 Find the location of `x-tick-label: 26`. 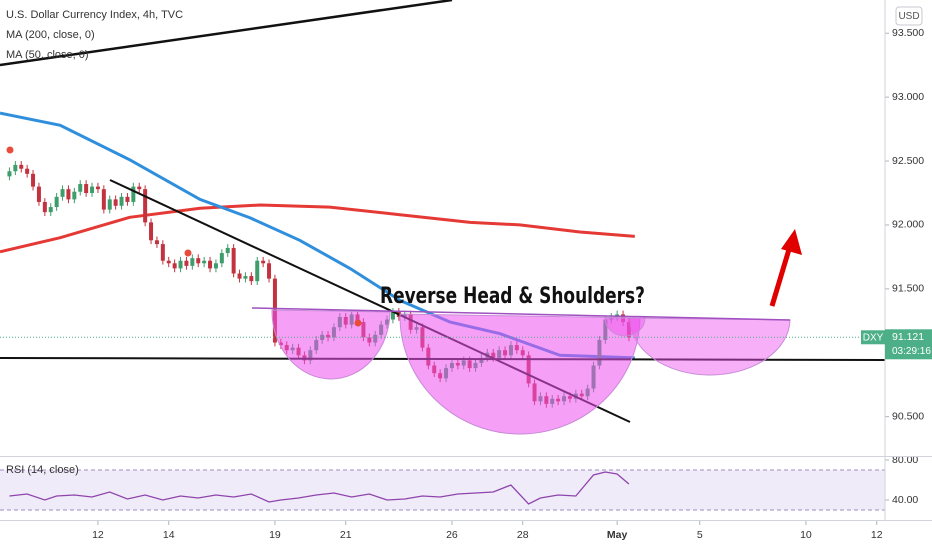

x-tick-label: 26 is located at coordinates (452, 535).